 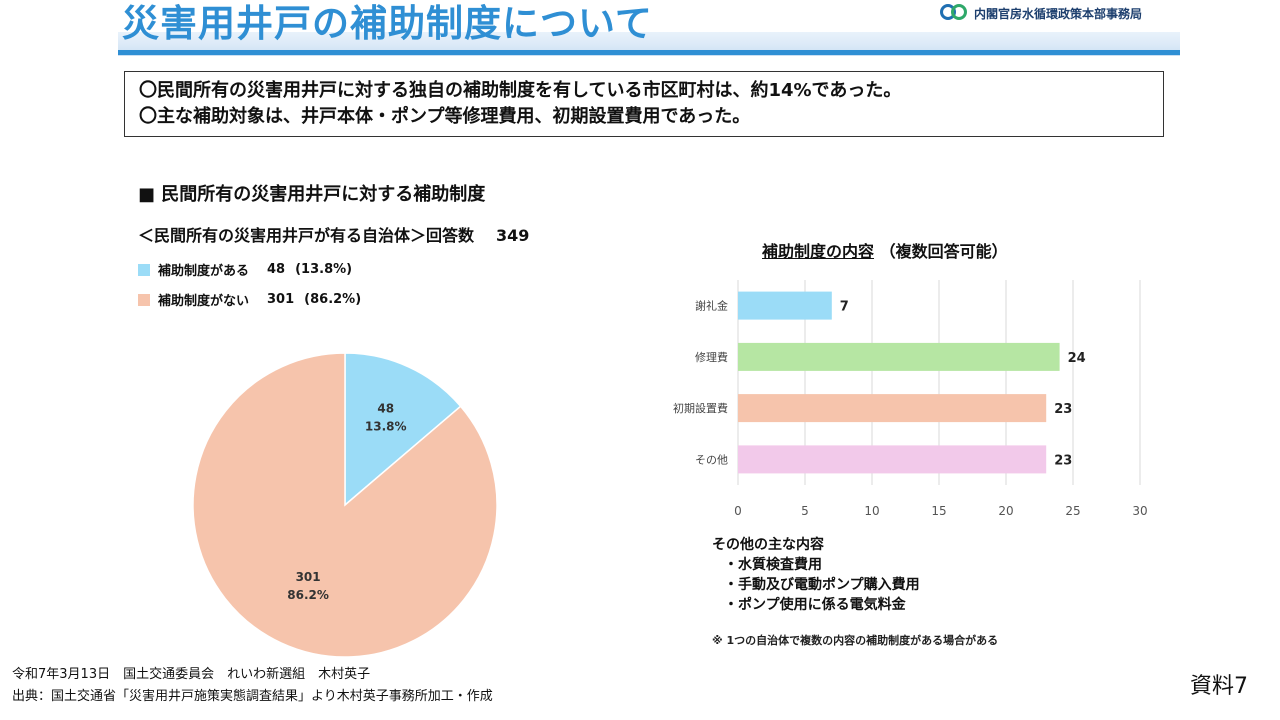 I want to click on respondents-heading: ＜民間所有の災害用井戸が有る自治体＞回答数 349, so click(x=333, y=234).